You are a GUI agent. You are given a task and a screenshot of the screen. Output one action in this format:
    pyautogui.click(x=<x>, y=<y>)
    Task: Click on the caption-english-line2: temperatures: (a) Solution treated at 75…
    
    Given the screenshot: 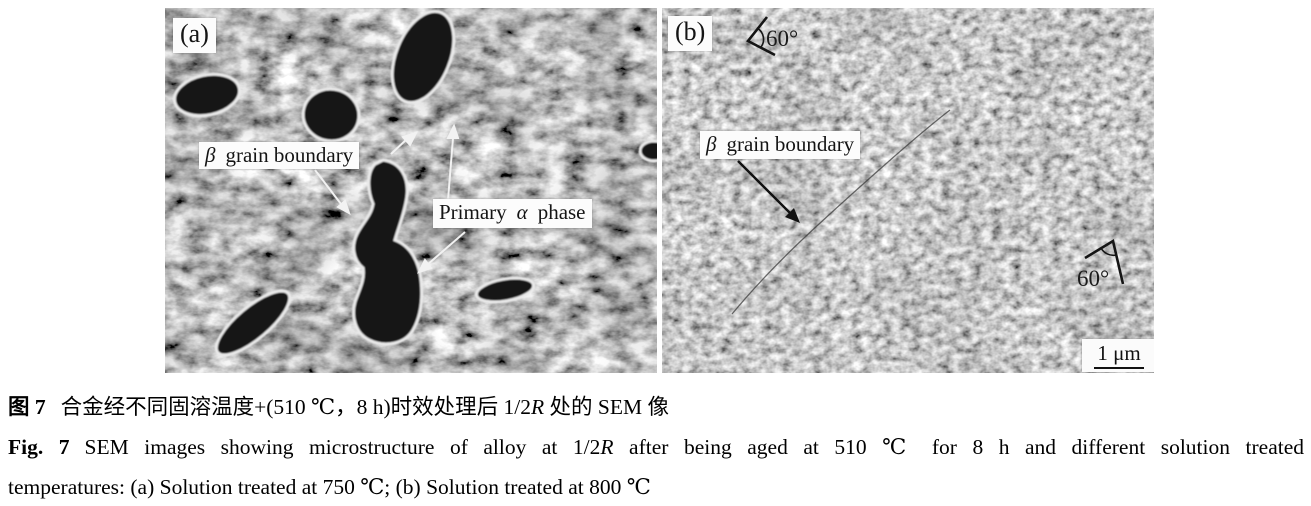 What is the action you would take?
    pyautogui.click(x=656, y=486)
    